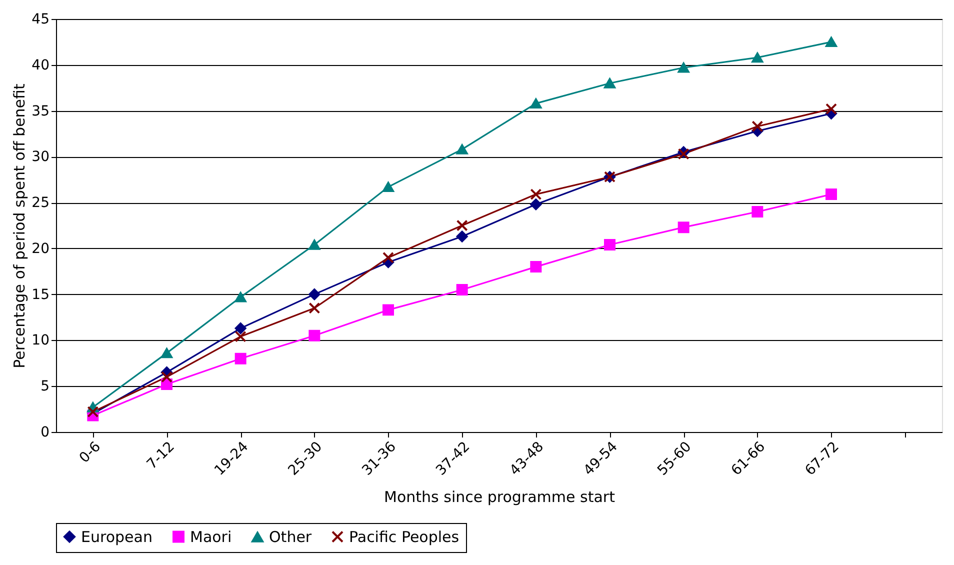 The image size is (954, 565). I want to click on legend-label: Maori, so click(211, 537).